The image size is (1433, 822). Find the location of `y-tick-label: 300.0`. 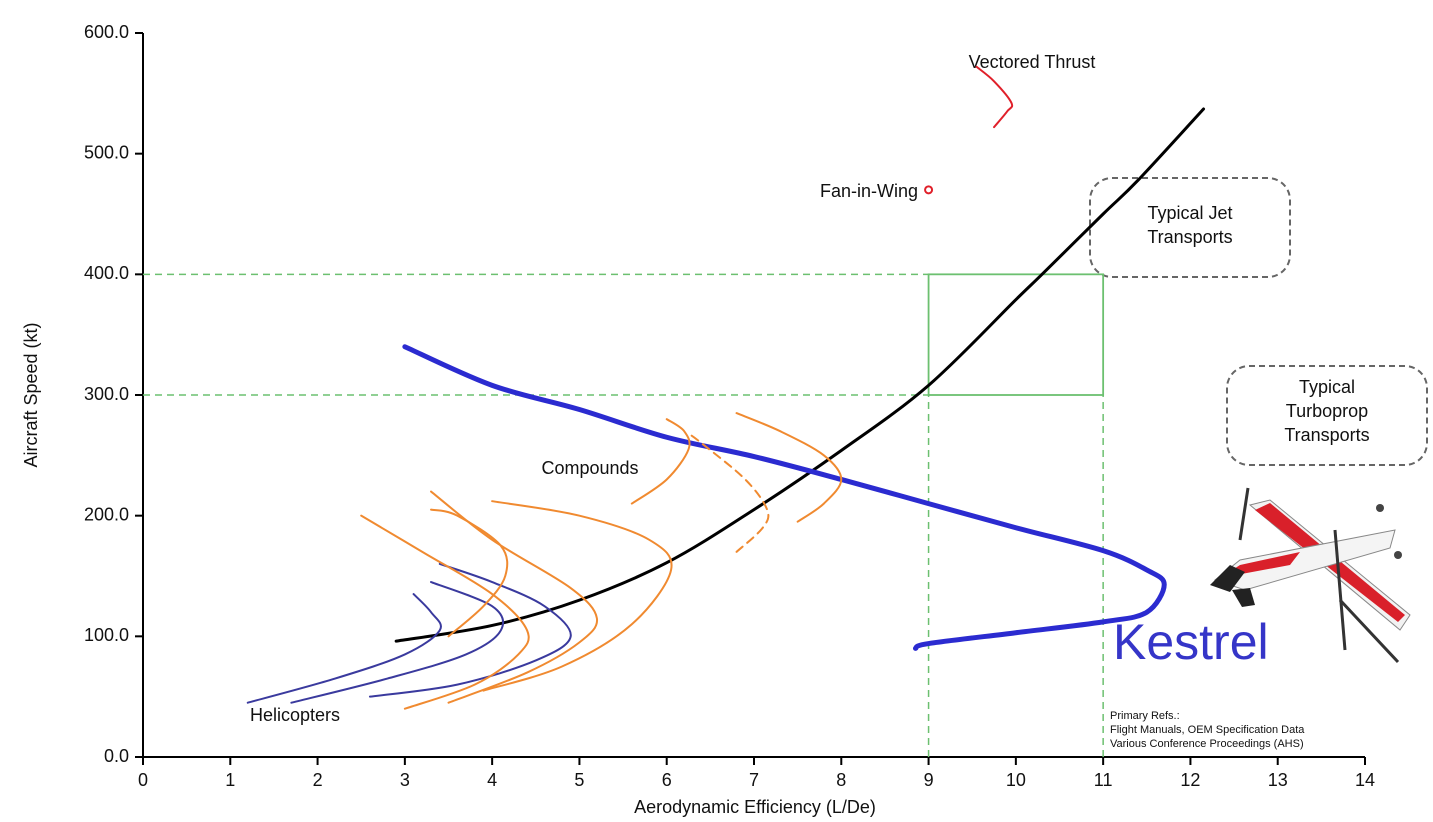

y-tick-label: 300.0 is located at coordinates (106, 394).